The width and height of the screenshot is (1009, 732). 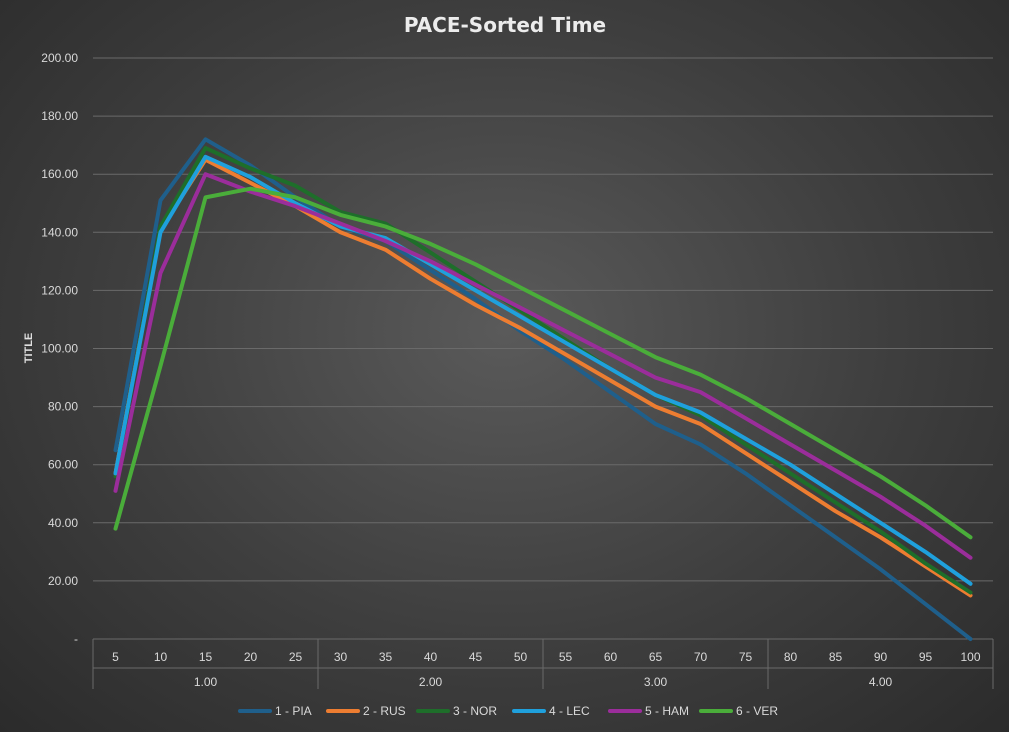 What do you see at coordinates (505, 25) in the screenshot?
I see `chart-title: PACE-Sorted Time` at bounding box center [505, 25].